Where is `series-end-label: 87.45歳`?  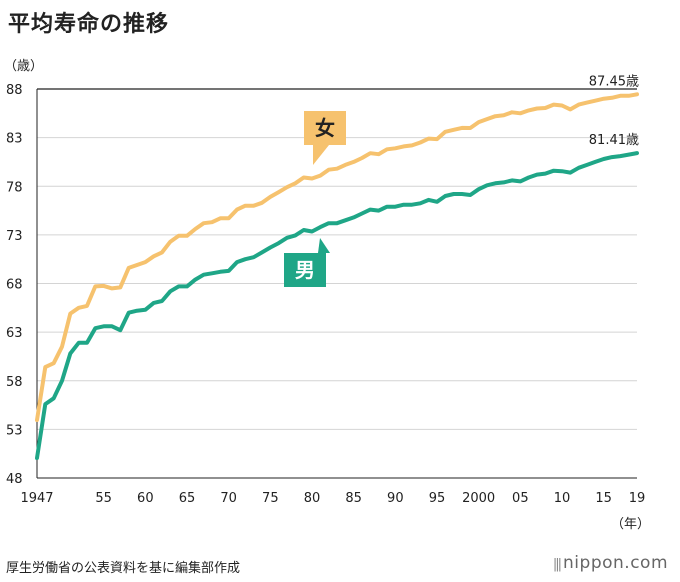
series-end-label: 87.45歳 is located at coordinates (614, 81).